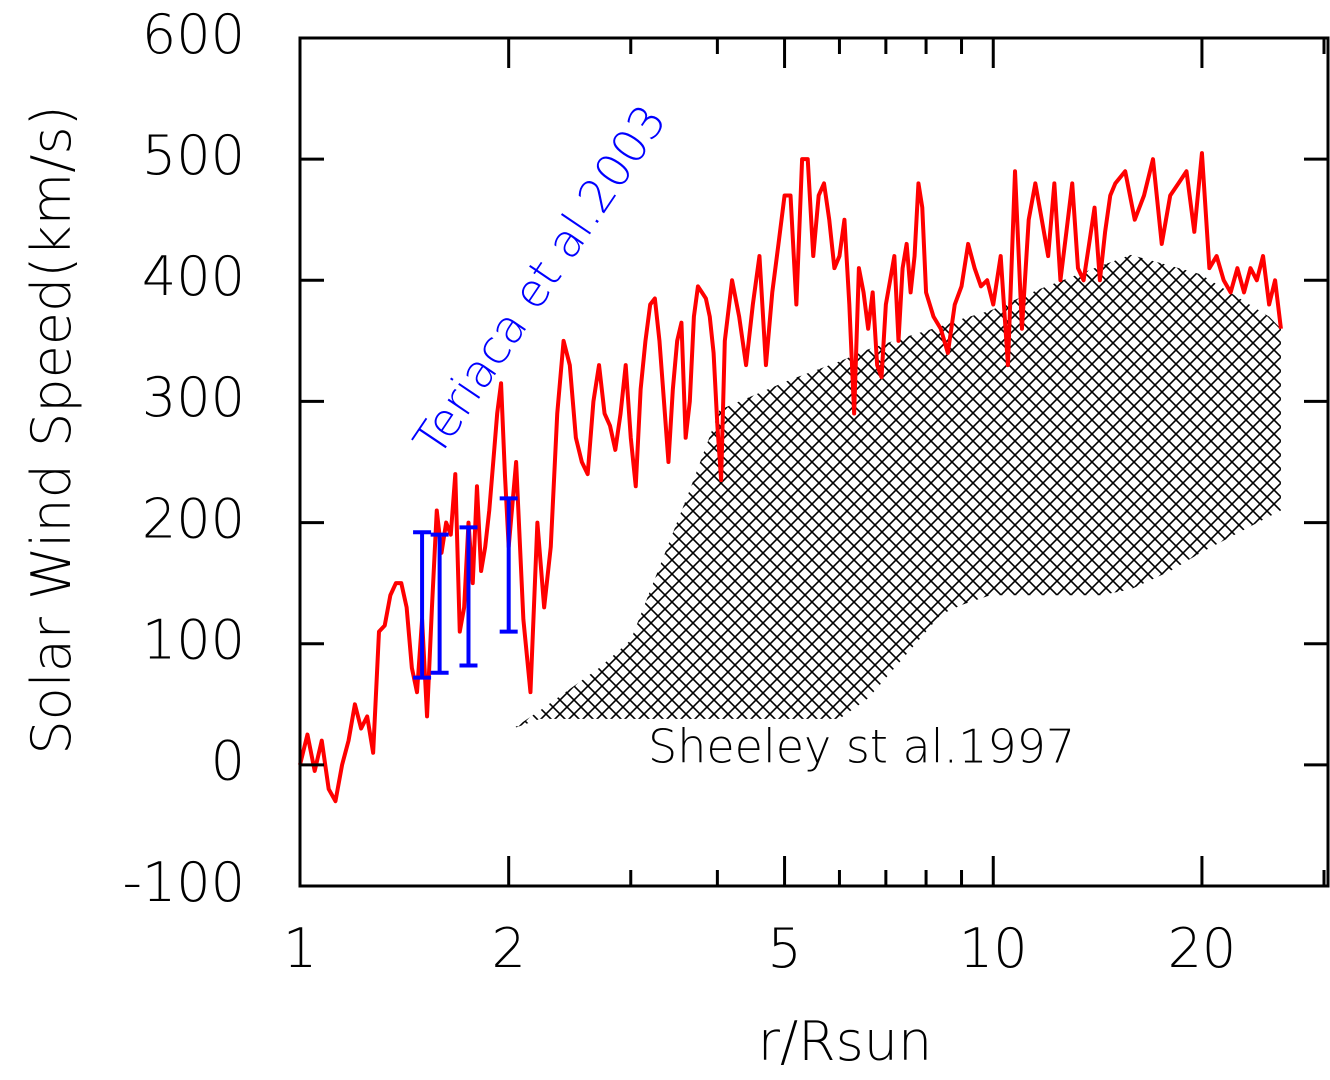 Image resolution: width=1330 pixels, height=1080 pixels. Describe the element at coordinates (193, 639) in the screenshot. I see `y-tick-label: 100` at that location.